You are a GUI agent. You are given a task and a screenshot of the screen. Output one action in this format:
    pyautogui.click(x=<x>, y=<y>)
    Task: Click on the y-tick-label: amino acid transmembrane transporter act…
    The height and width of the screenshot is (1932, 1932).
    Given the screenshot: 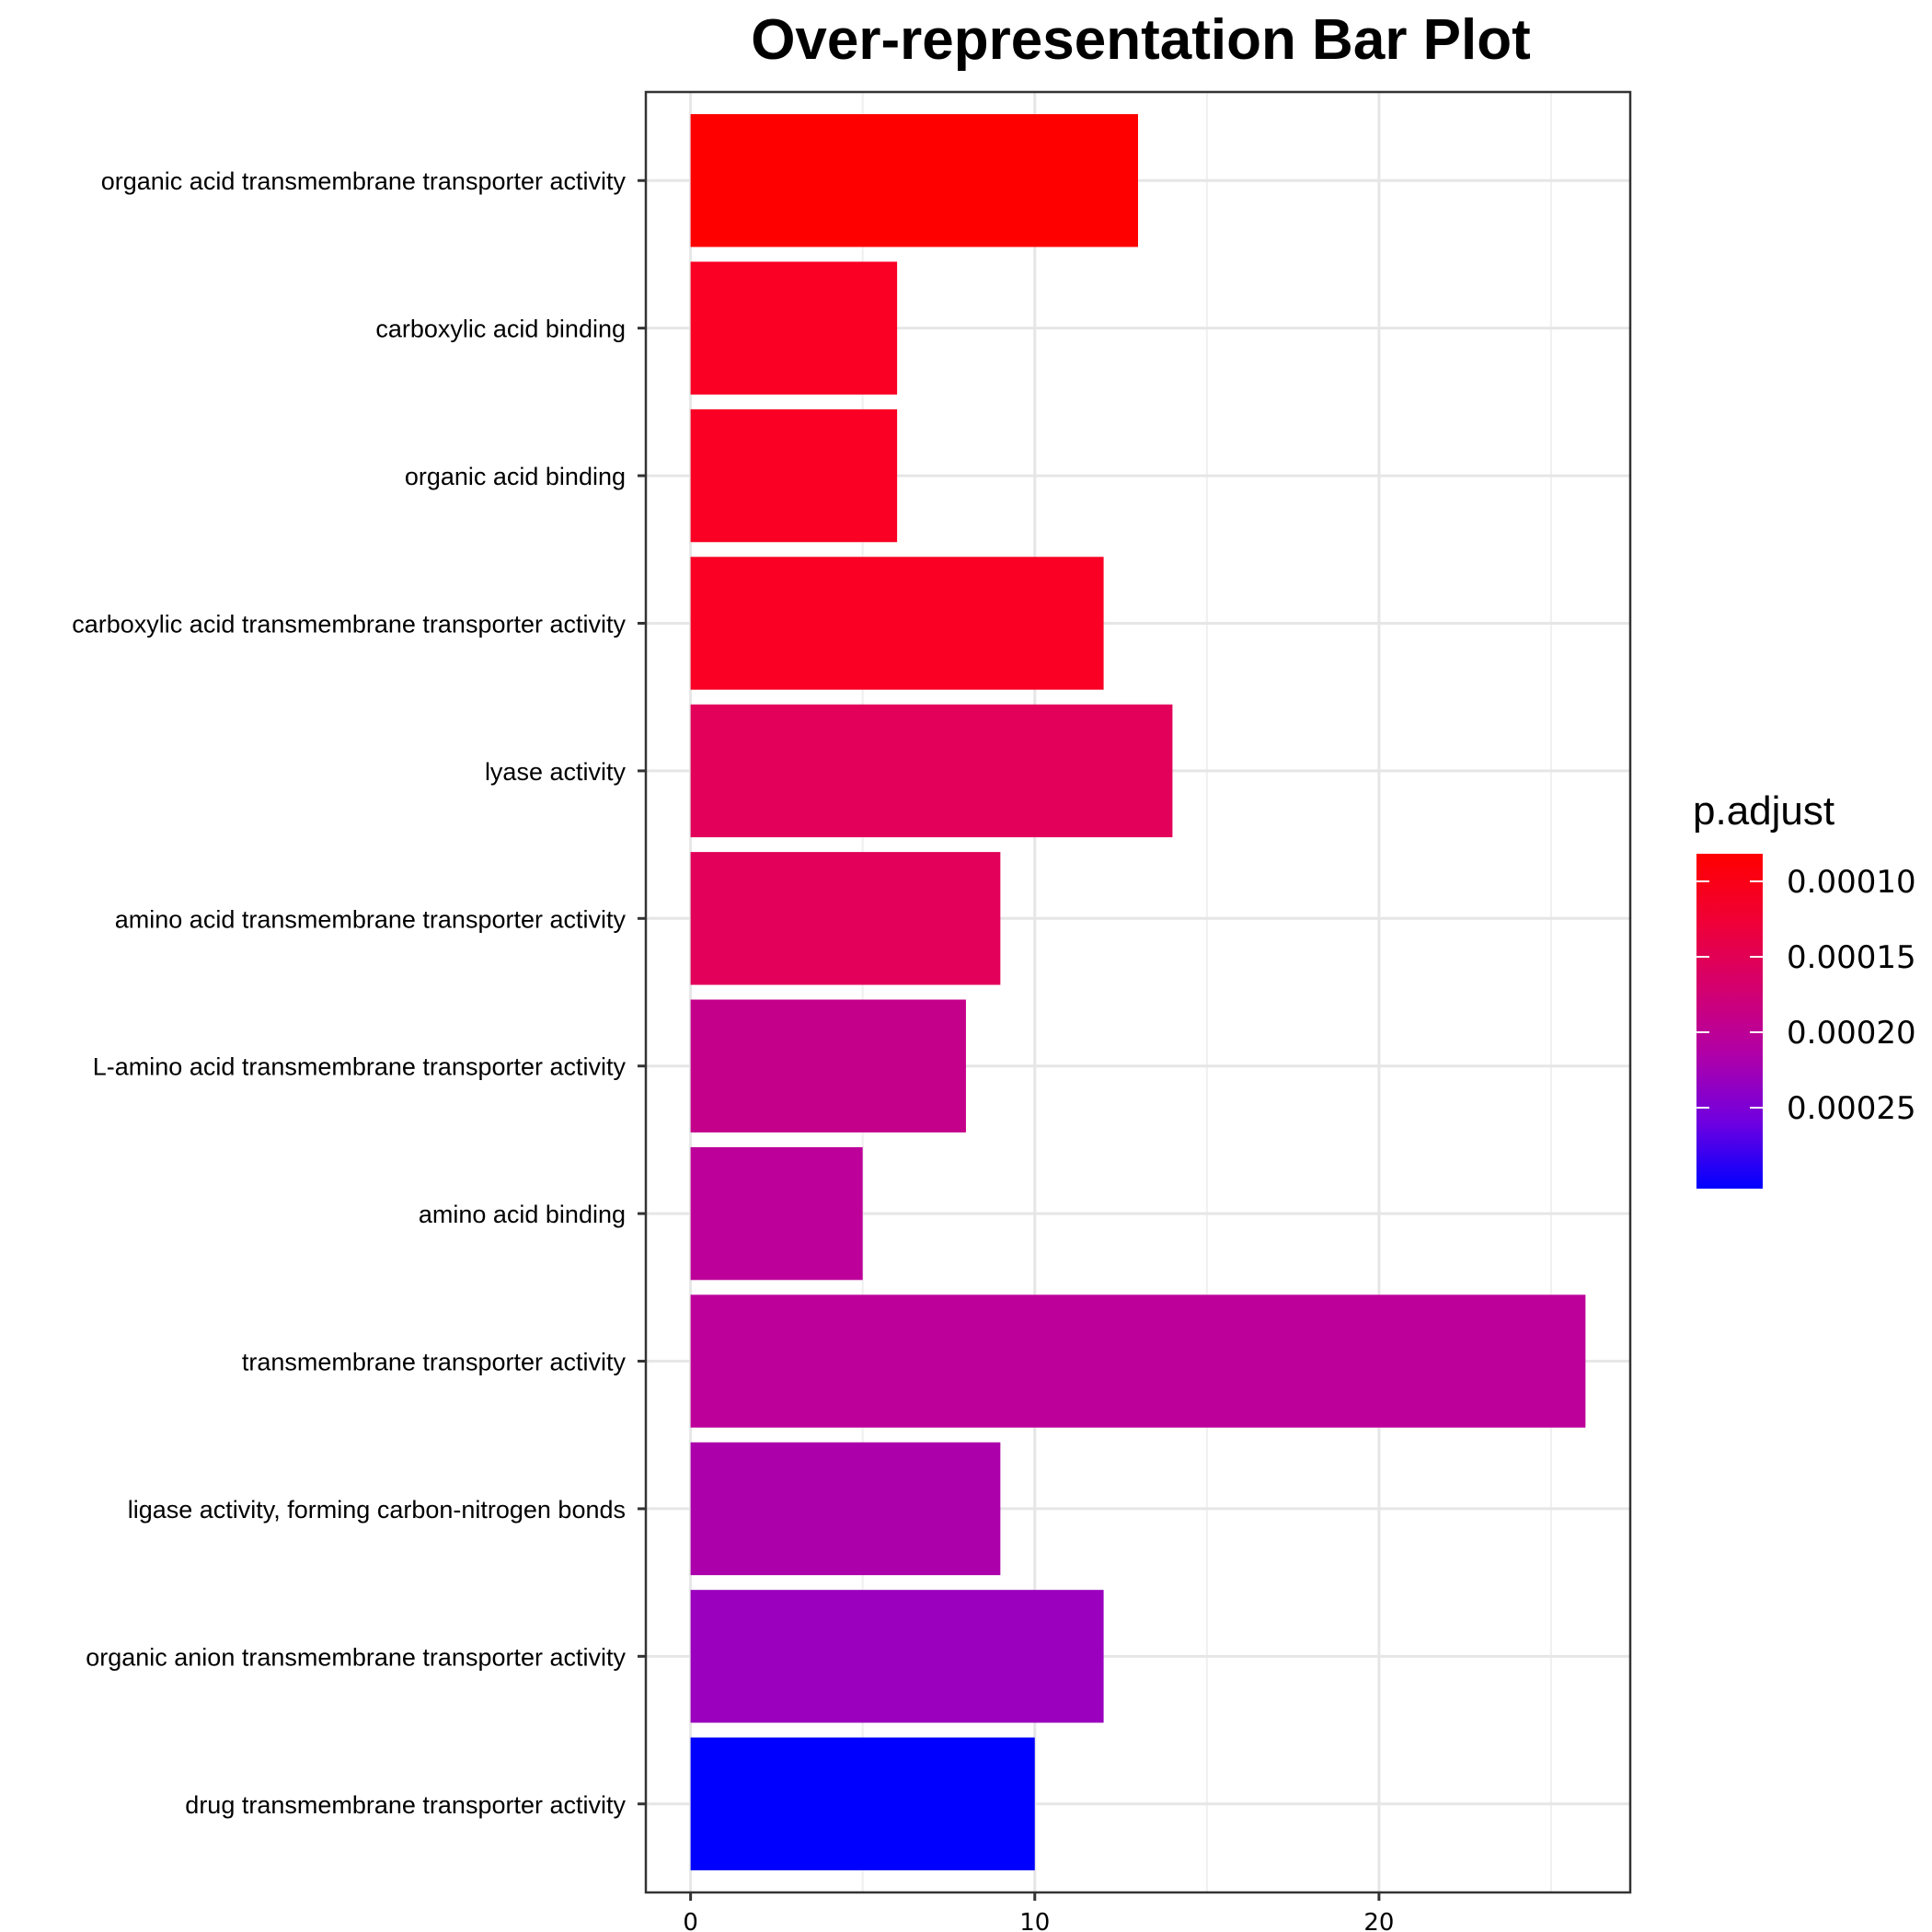 What is the action you would take?
    pyautogui.click(x=371, y=919)
    